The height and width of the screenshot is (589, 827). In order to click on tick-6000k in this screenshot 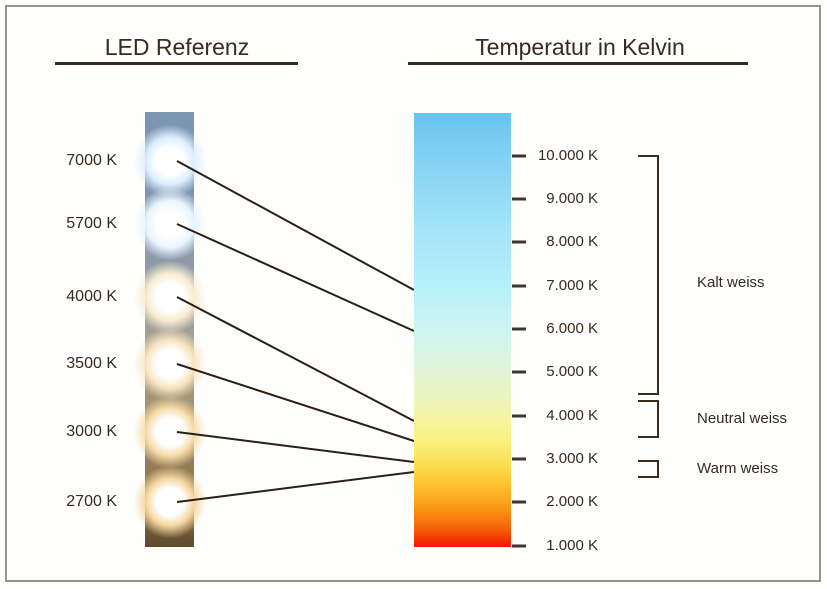, I will do `click(519, 329)`.